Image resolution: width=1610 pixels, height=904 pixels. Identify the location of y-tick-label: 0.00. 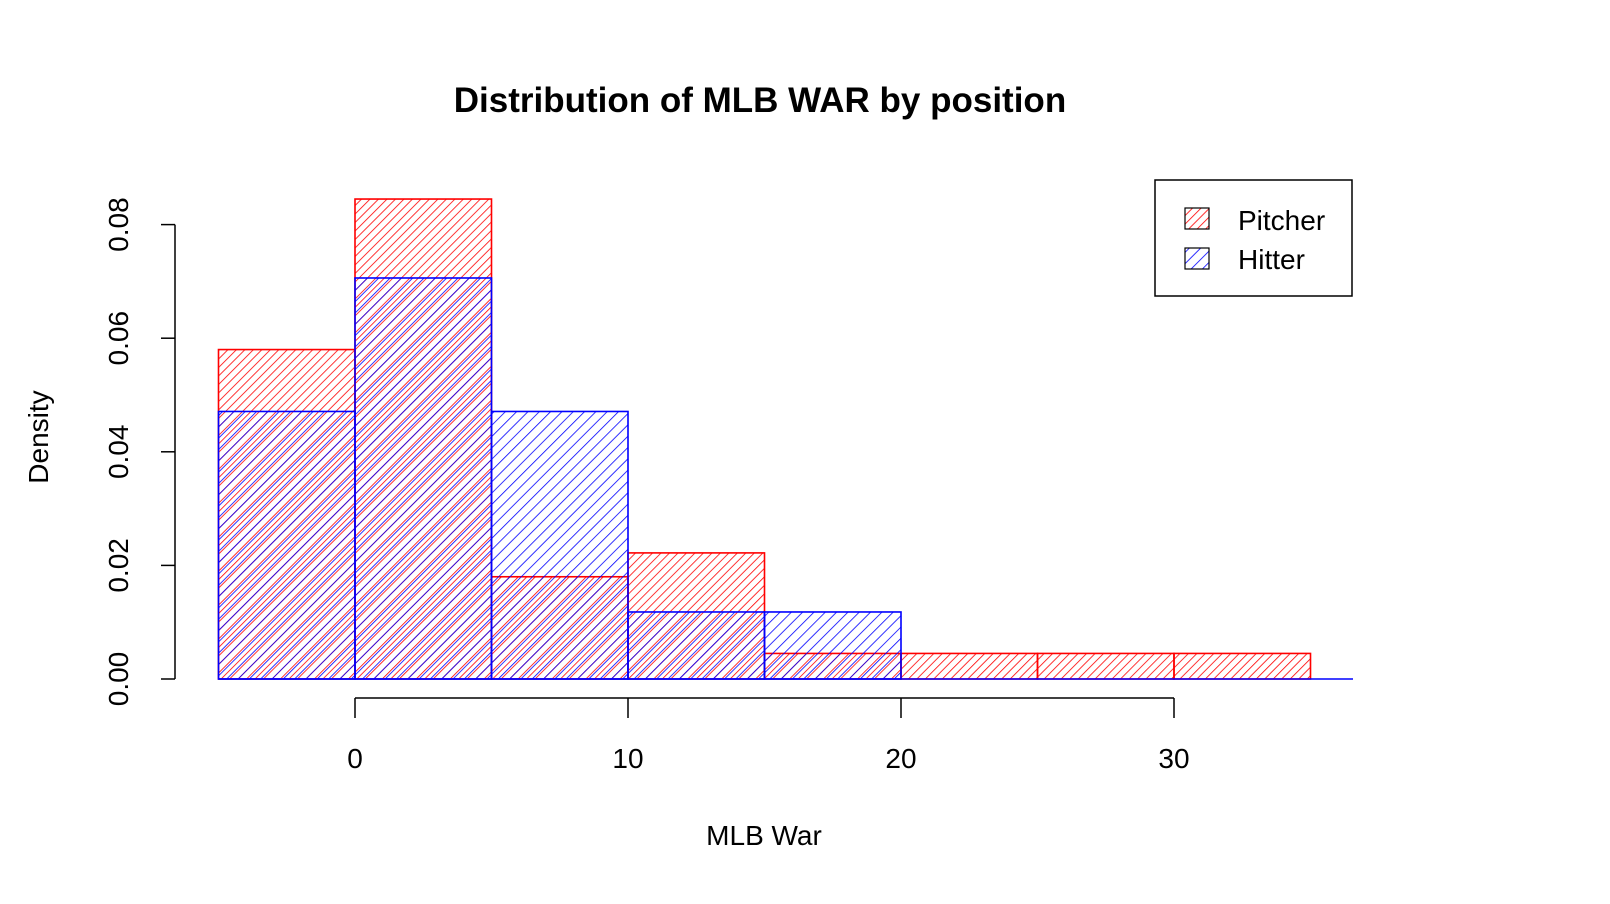
(118, 679).